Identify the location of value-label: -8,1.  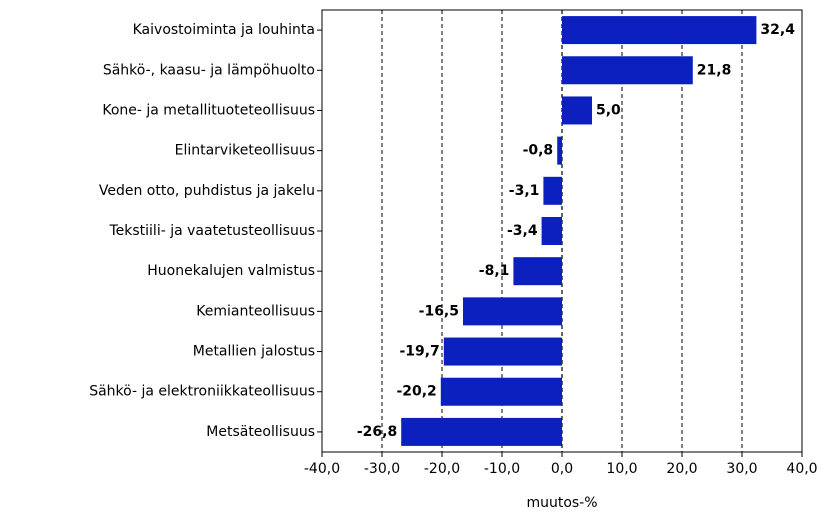
(494, 271).